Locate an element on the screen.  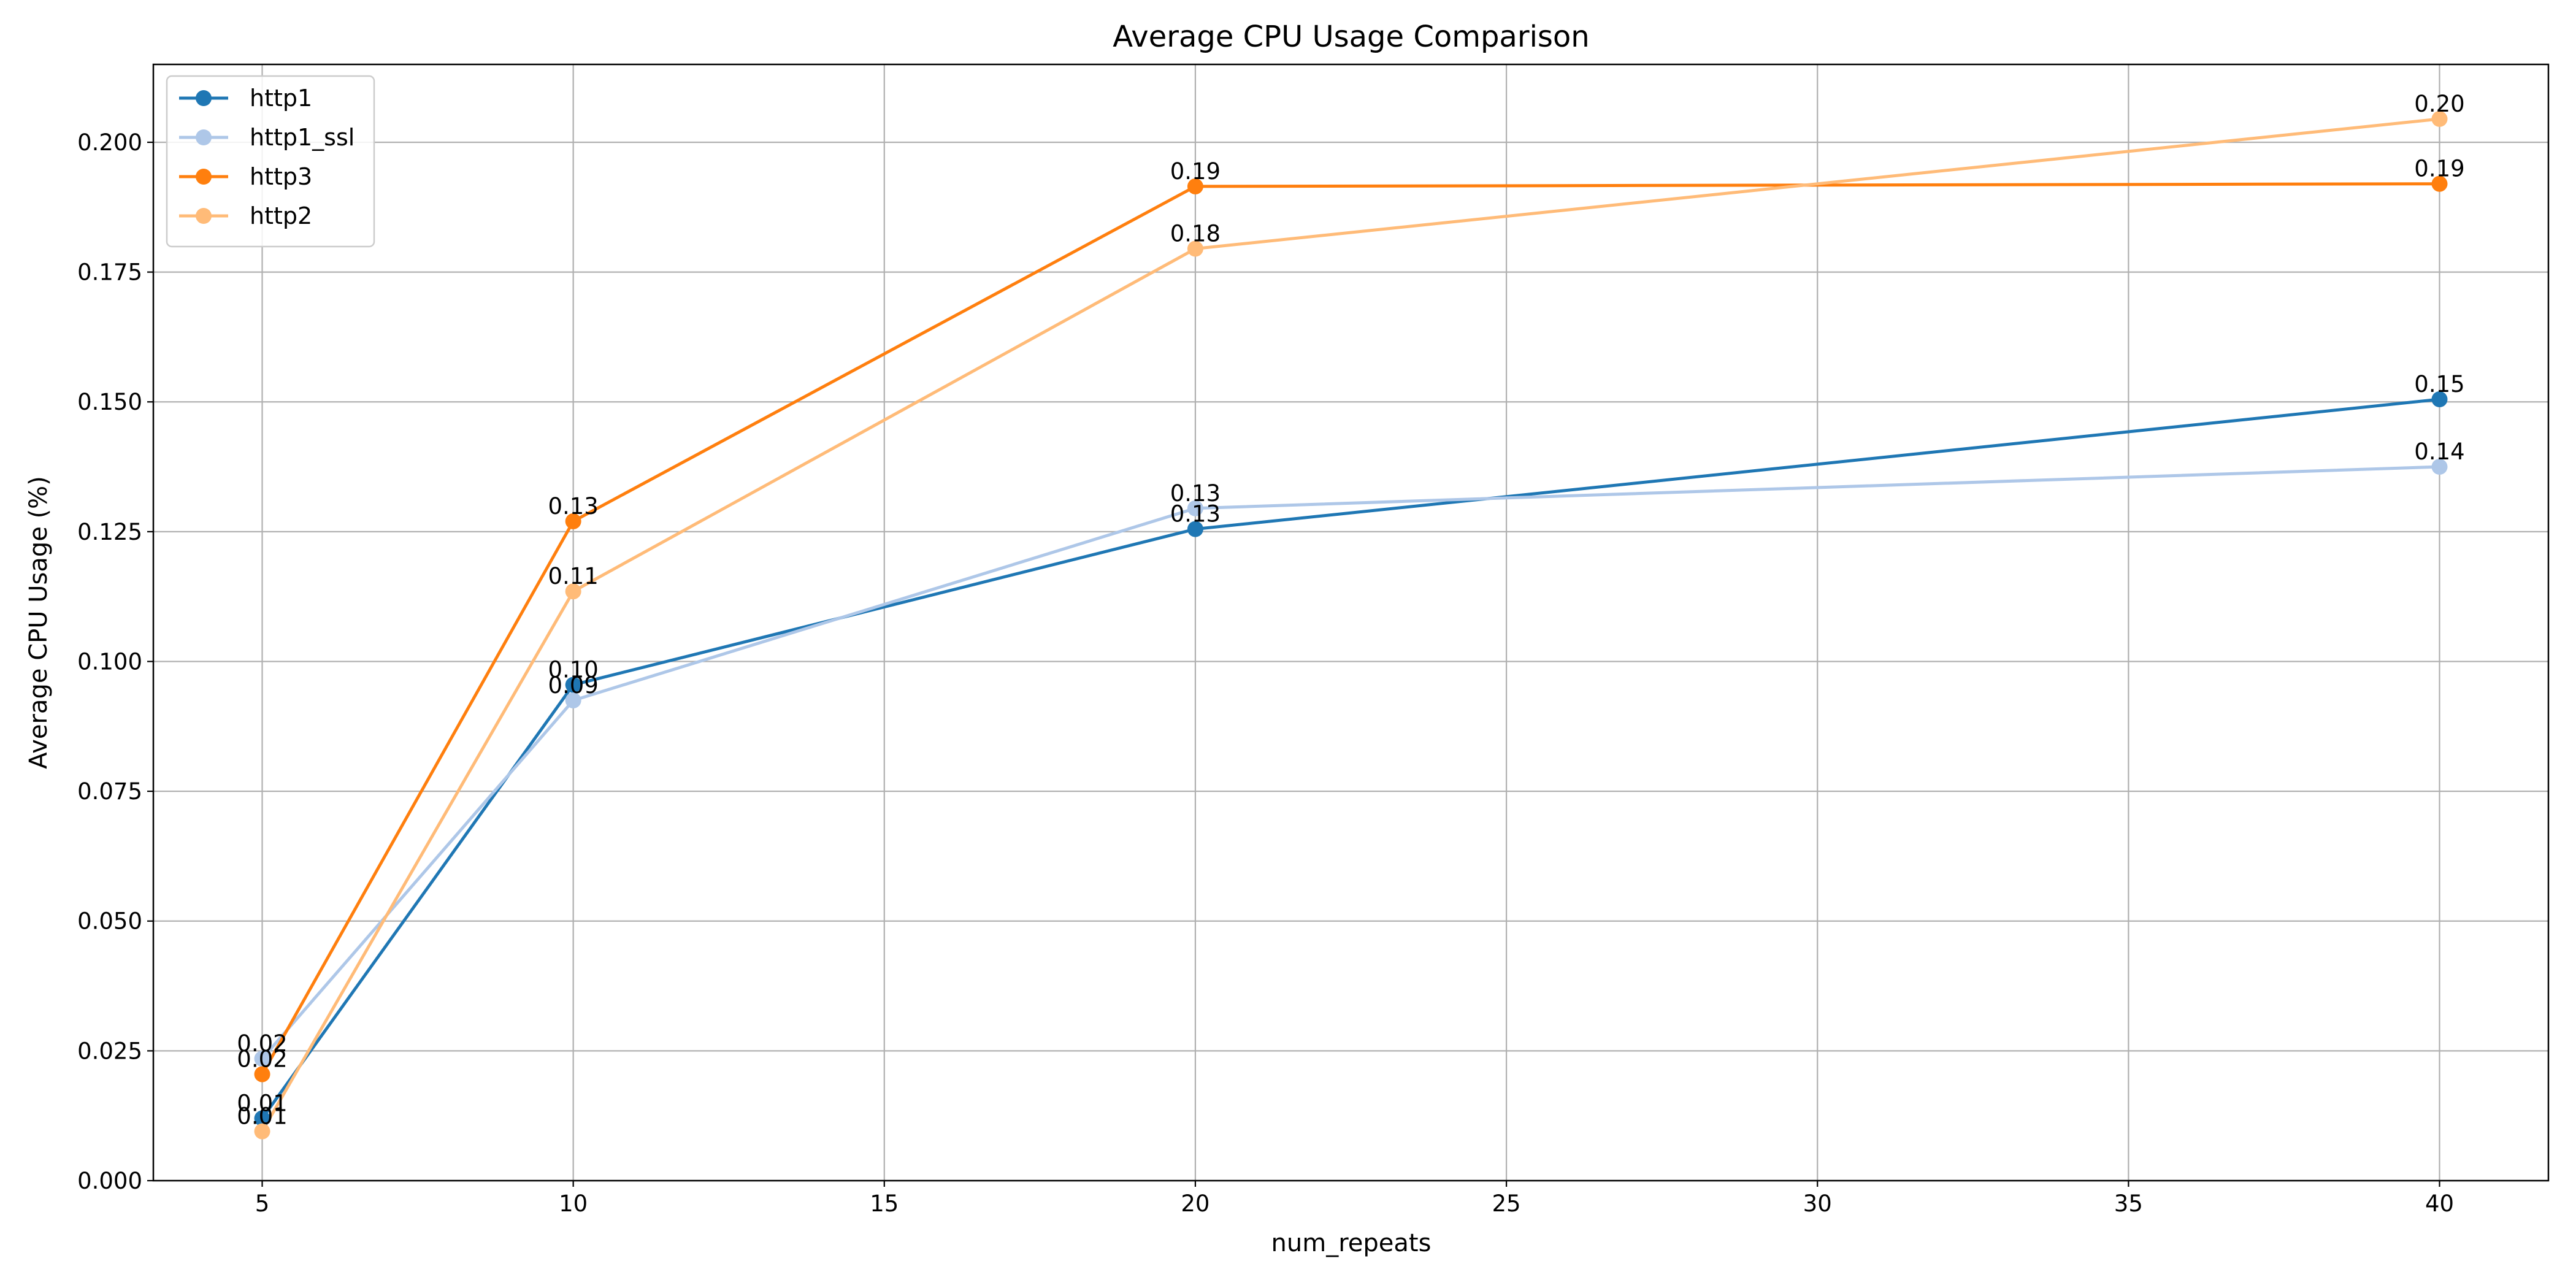
data-label-http1_ssl: 0.14 is located at coordinates (2439, 452).